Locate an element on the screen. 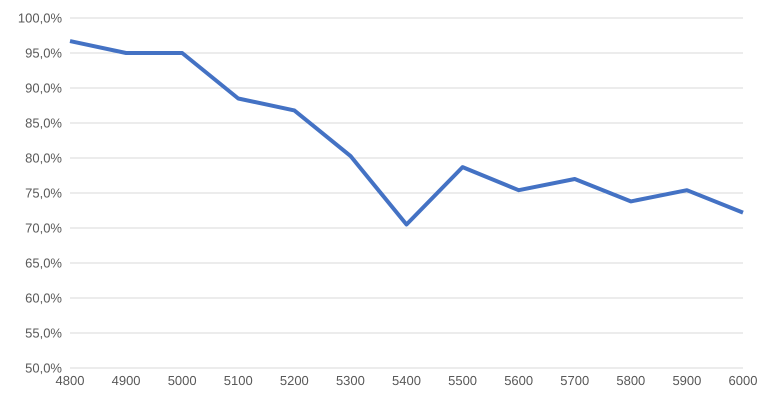  y-tick-label: 80,0% is located at coordinates (43, 158).